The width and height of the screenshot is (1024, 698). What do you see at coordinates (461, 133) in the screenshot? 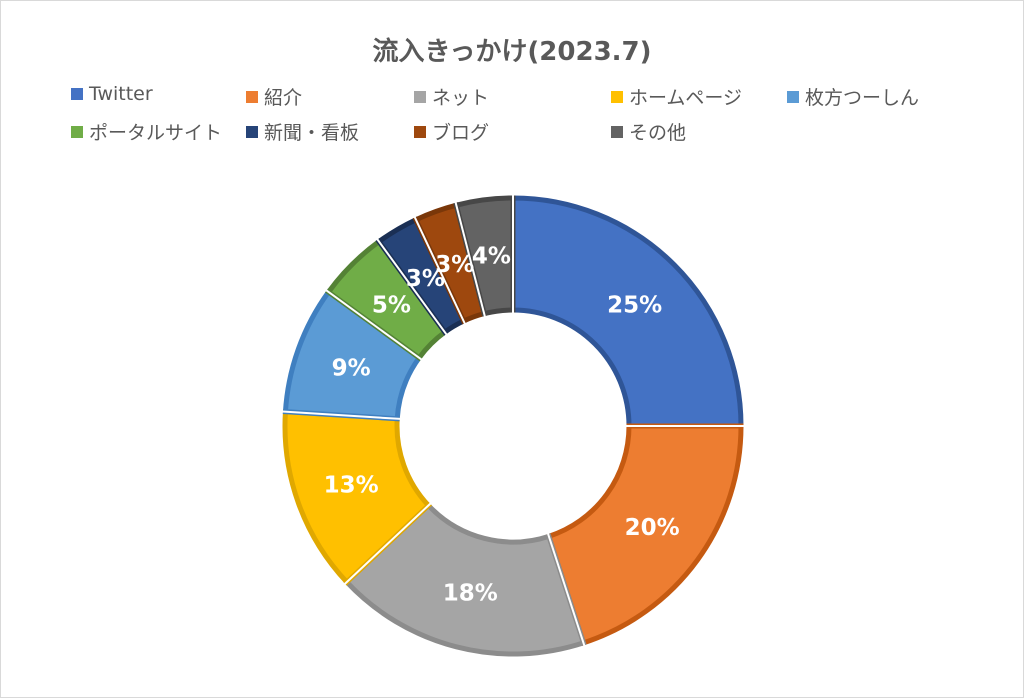
I see `legend-label: ブログ` at bounding box center [461, 133].